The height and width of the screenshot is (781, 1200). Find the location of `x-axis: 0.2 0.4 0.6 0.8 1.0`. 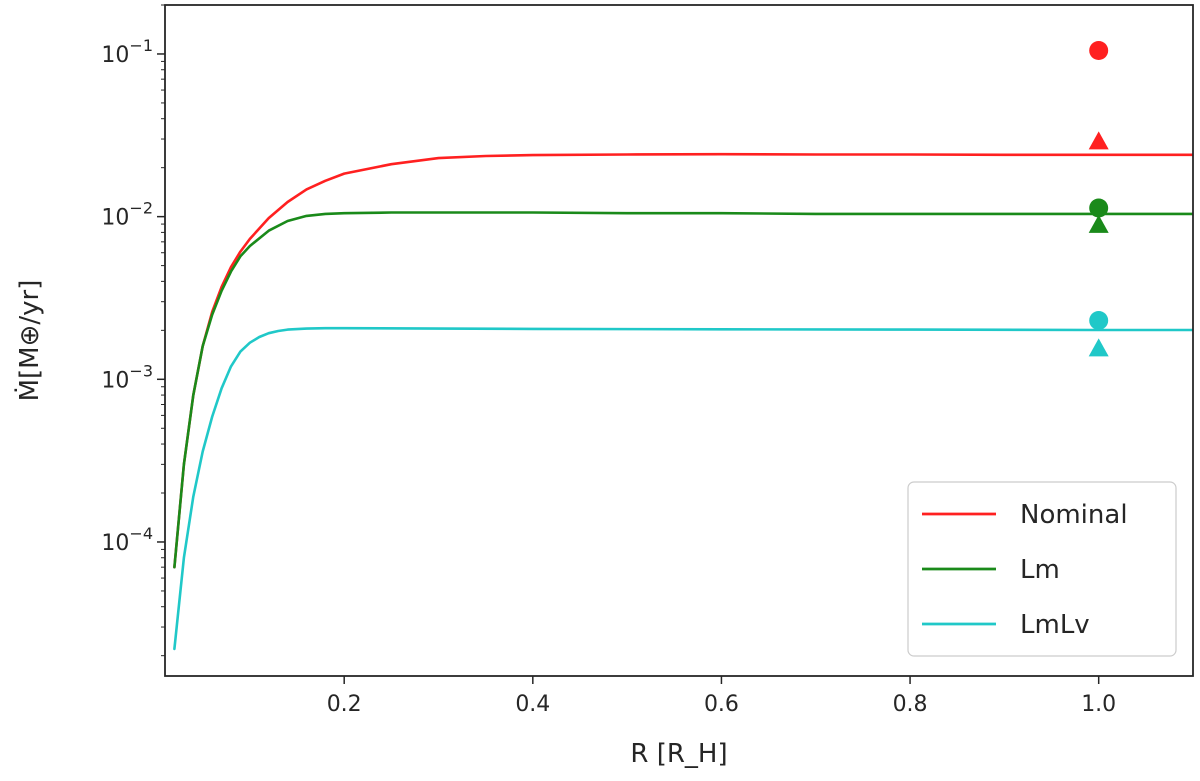

x-axis: 0.2 0.4 0.6 0.8 1.0 is located at coordinates (721, 696).